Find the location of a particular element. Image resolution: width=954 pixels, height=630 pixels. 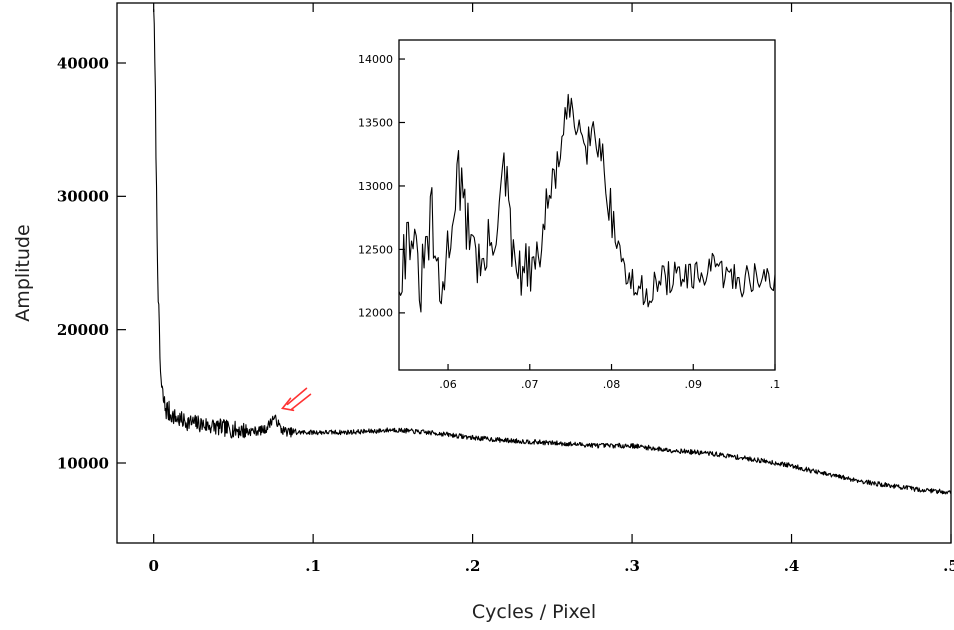

inset-series-line is located at coordinates (587, 203).